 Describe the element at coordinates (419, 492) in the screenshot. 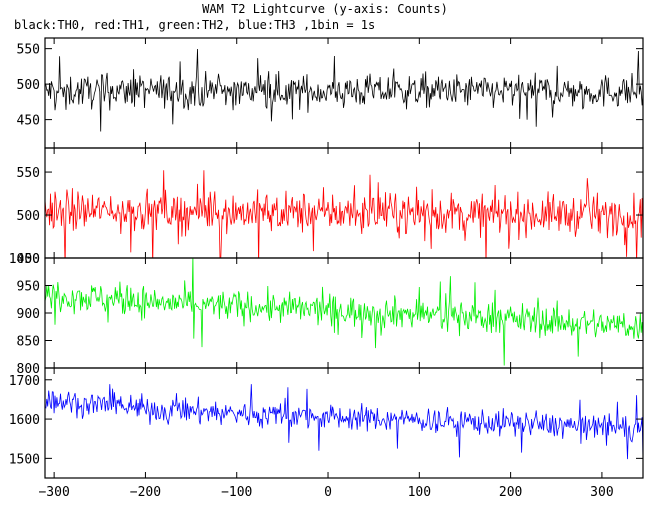

I see `x-tick-label: 100` at that location.